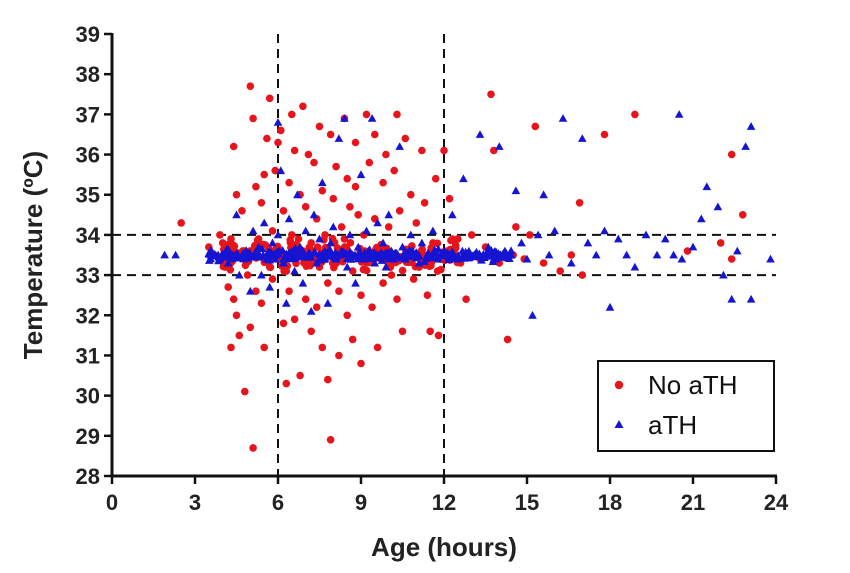  What do you see at coordinates (112, 502) in the screenshot?
I see `x-tick-label: 0` at bounding box center [112, 502].